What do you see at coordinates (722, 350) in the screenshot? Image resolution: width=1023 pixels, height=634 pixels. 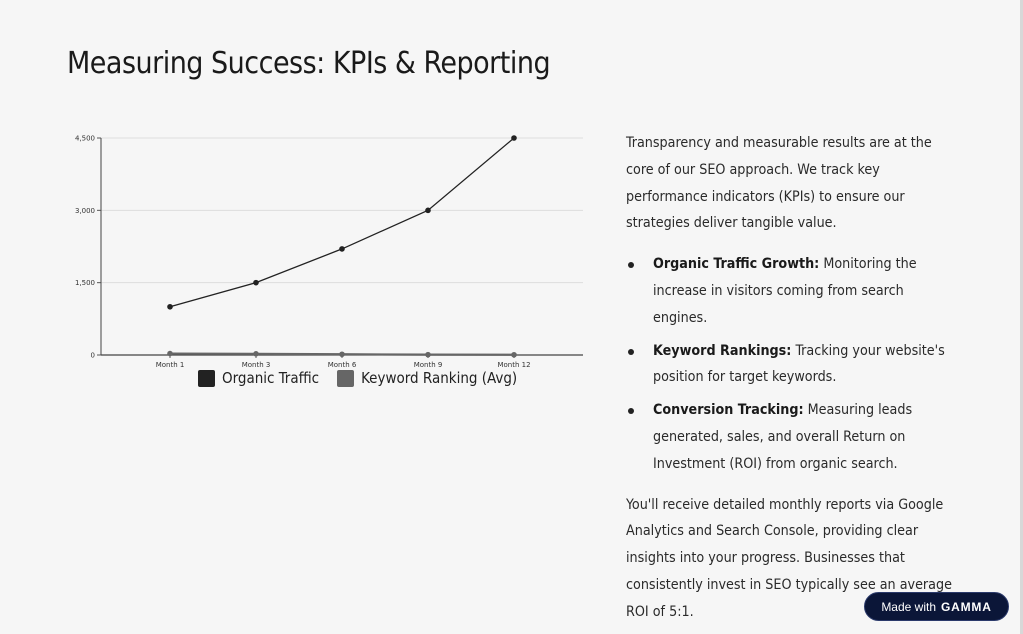 I see `kpi-label: Keyword Rankings:` at bounding box center [722, 350].